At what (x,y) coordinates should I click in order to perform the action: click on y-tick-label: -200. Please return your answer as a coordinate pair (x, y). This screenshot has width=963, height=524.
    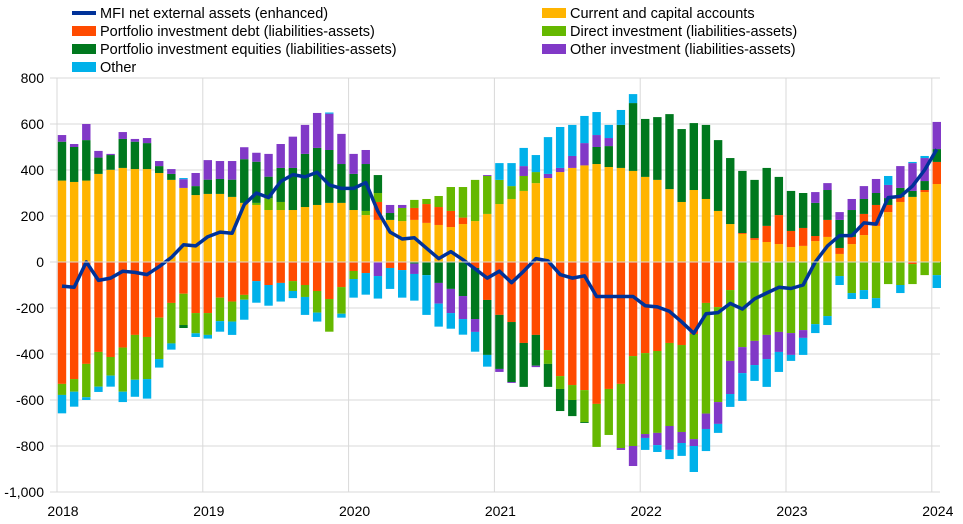
    Looking at the image, I should click on (30, 308).